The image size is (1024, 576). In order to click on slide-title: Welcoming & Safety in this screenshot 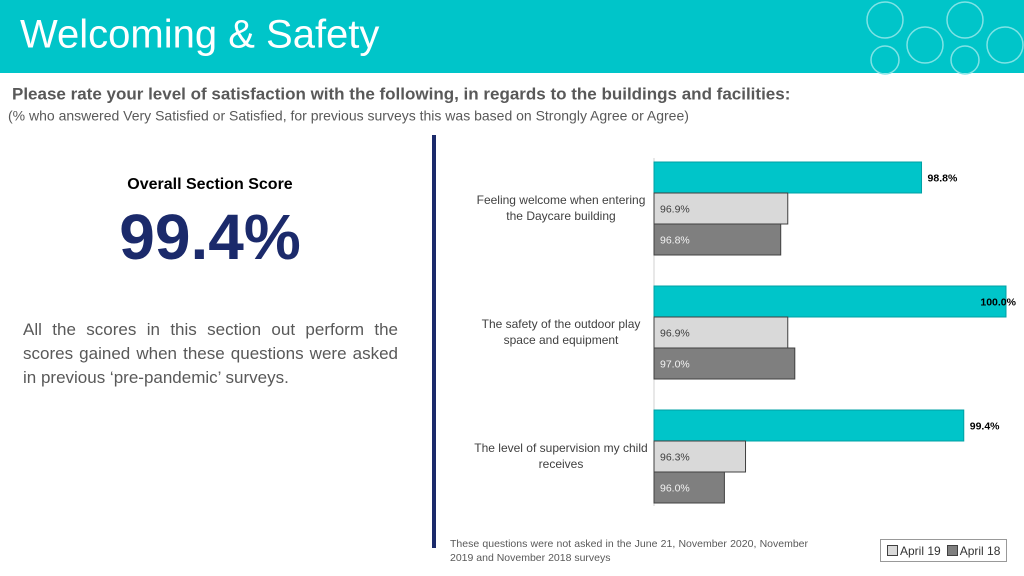, I will do `click(199, 35)`.